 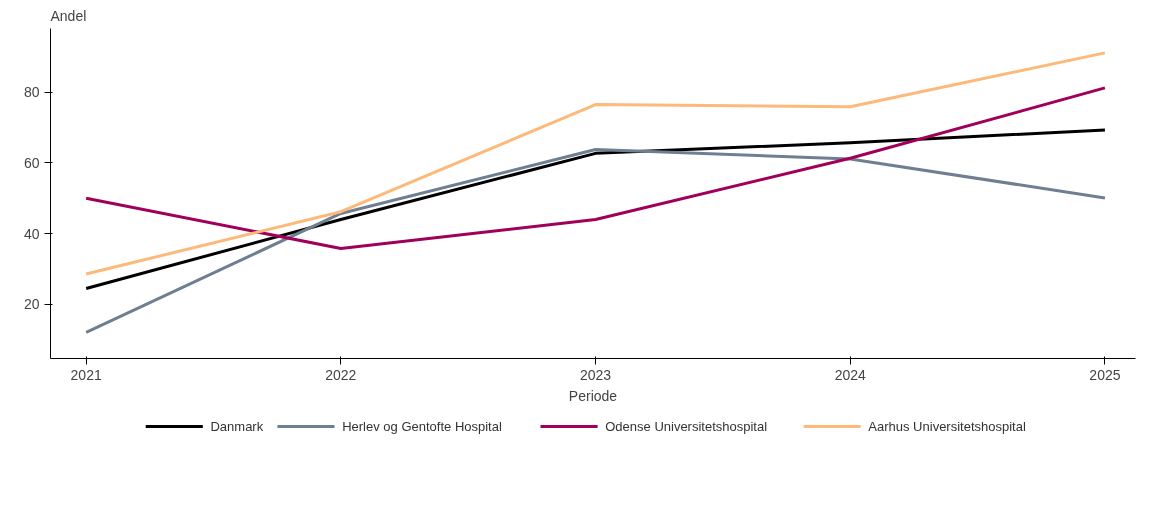 What do you see at coordinates (68, 15) in the screenshot?
I see `y-axis-title: Andel` at bounding box center [68, 15].